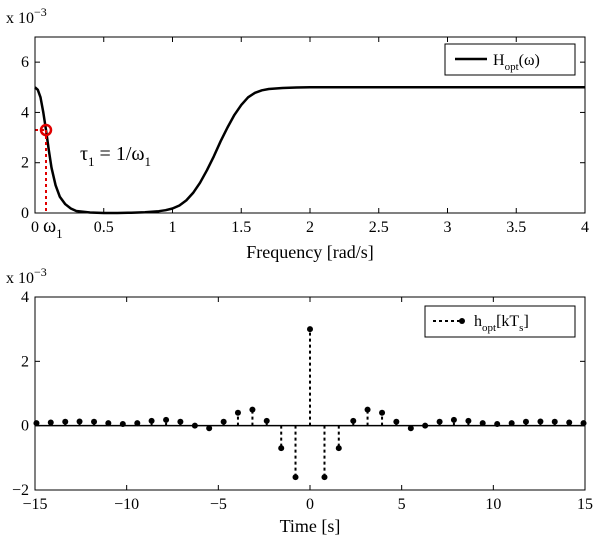  What do you see at coordinates (26, 276) in the screenshot?
I see `bottom-exponent-label: x 10−3` at bounding box center [26, 276].